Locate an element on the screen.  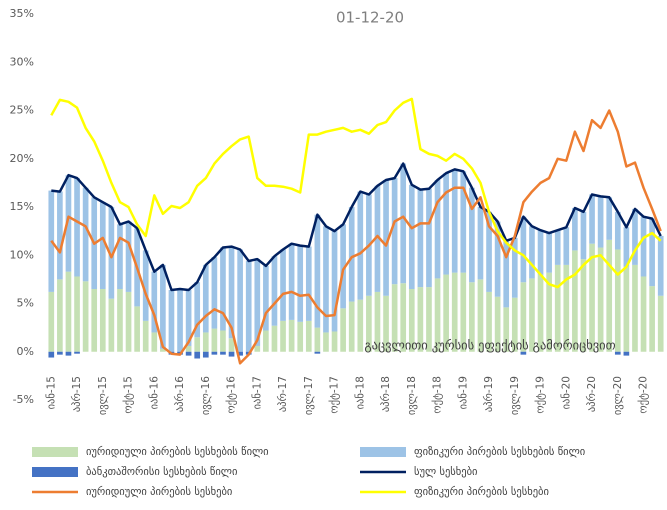
x-tick-label: აპრ-17 is located at coordinates (283, 394).